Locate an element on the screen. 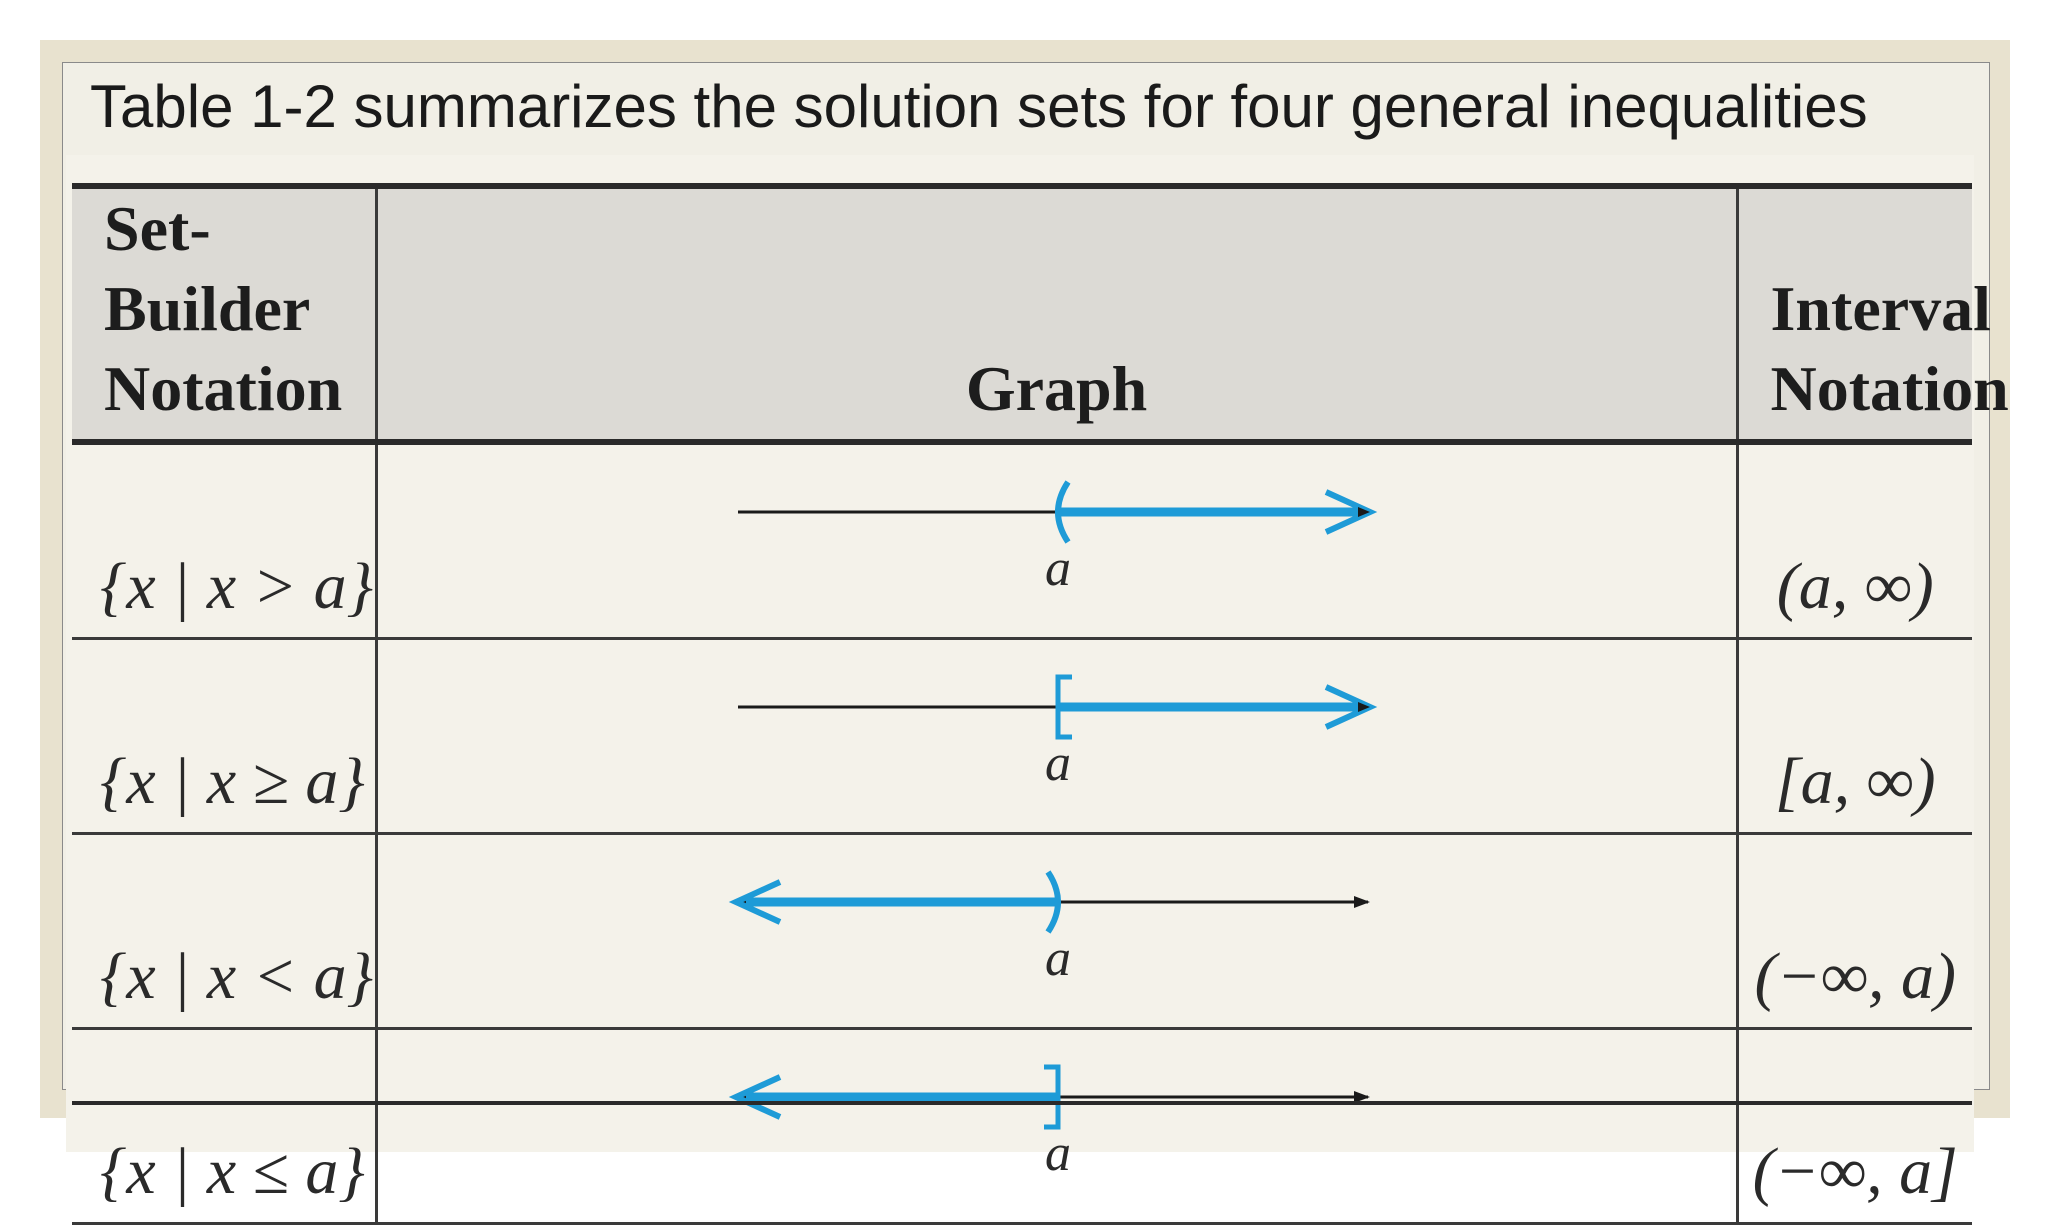 This screenshot has height=1225, width=2048. set-builder-notation: {x | x < a} is located at coordinates (237, 976).